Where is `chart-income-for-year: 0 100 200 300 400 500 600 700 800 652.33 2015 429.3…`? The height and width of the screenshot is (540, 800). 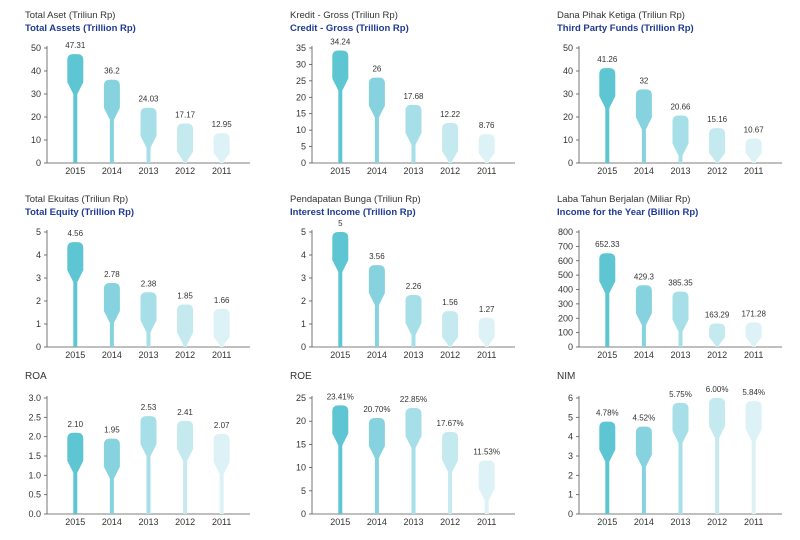
chart-income-for-year: 0 100 200 300 400 500 600 700 800 652.33 2015 429.3… is located at coordinates (670, 293).